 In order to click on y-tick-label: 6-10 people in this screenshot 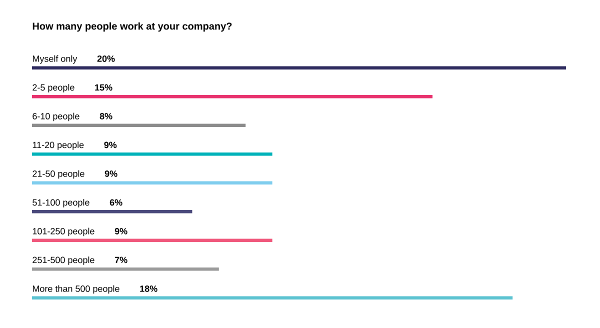, I will do `click(56, 117)`.